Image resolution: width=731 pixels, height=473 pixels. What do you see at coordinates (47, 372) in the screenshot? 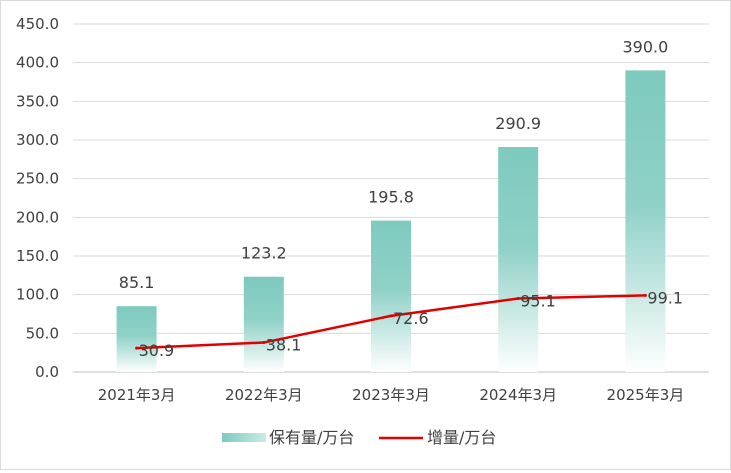
I see `y-tick-label: 0.0` at bounding box center [47, 372].